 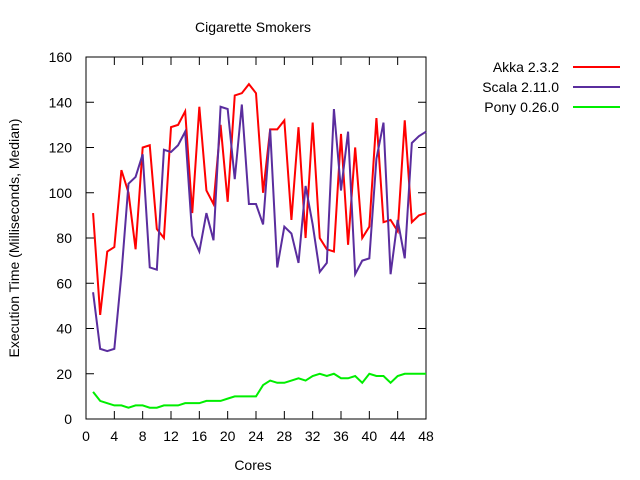 I want to click on x-tick-label: 4, so click(x=114, y=436).